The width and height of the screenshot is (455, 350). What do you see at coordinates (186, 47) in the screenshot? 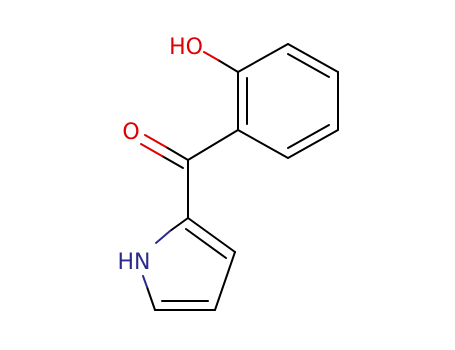
I see `atom-label: HO` at bounding box center [186, 47].